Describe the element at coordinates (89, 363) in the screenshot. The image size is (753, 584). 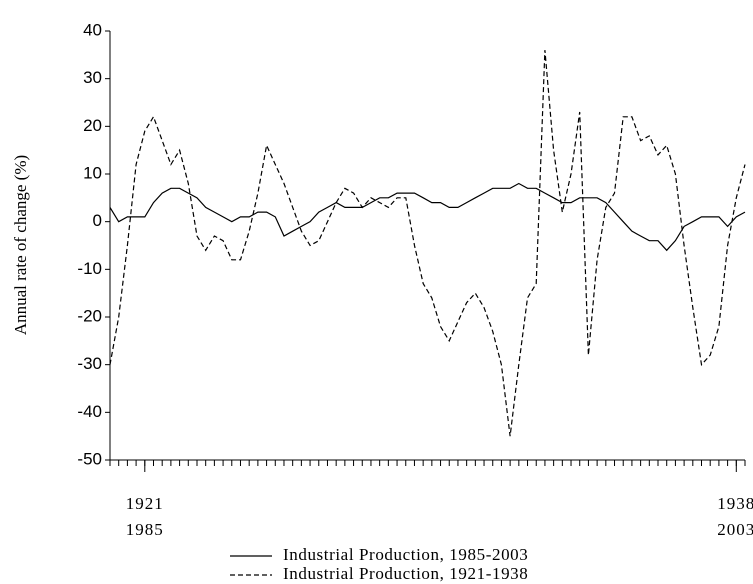
I see `y-tick-label: -30` at that location.